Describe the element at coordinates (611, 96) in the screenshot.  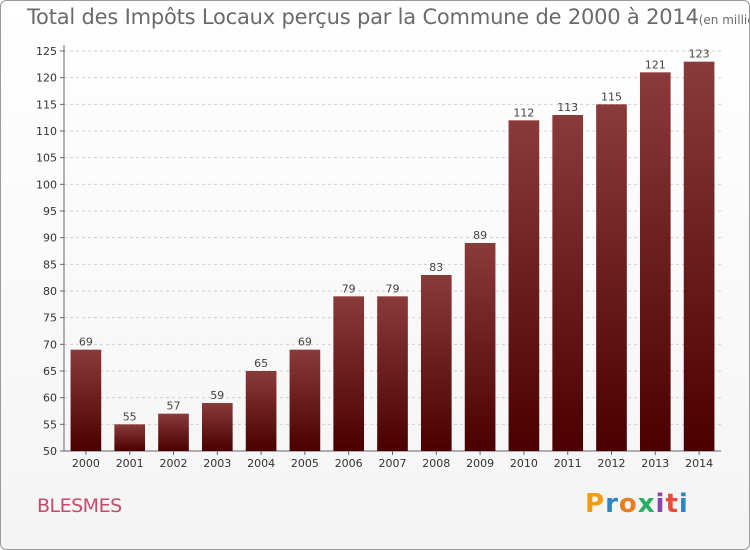
I see `bar-value-label: 115` at that location.